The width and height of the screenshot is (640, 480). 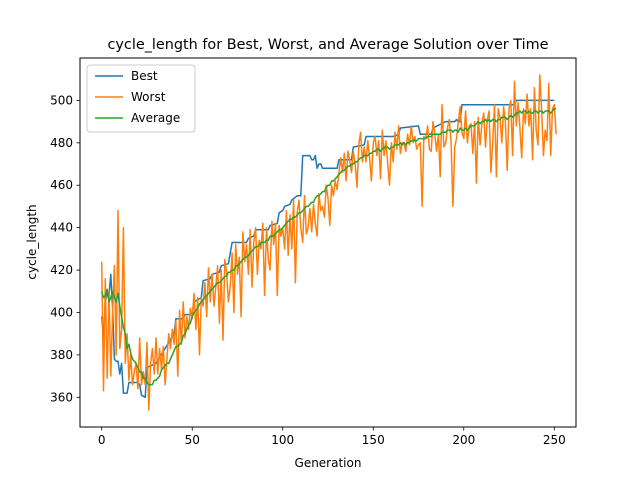 What do you see at coordinates (61, 355) in the screenshot?
I see `y-tick-label: 380` at bounding box center [61, 355].